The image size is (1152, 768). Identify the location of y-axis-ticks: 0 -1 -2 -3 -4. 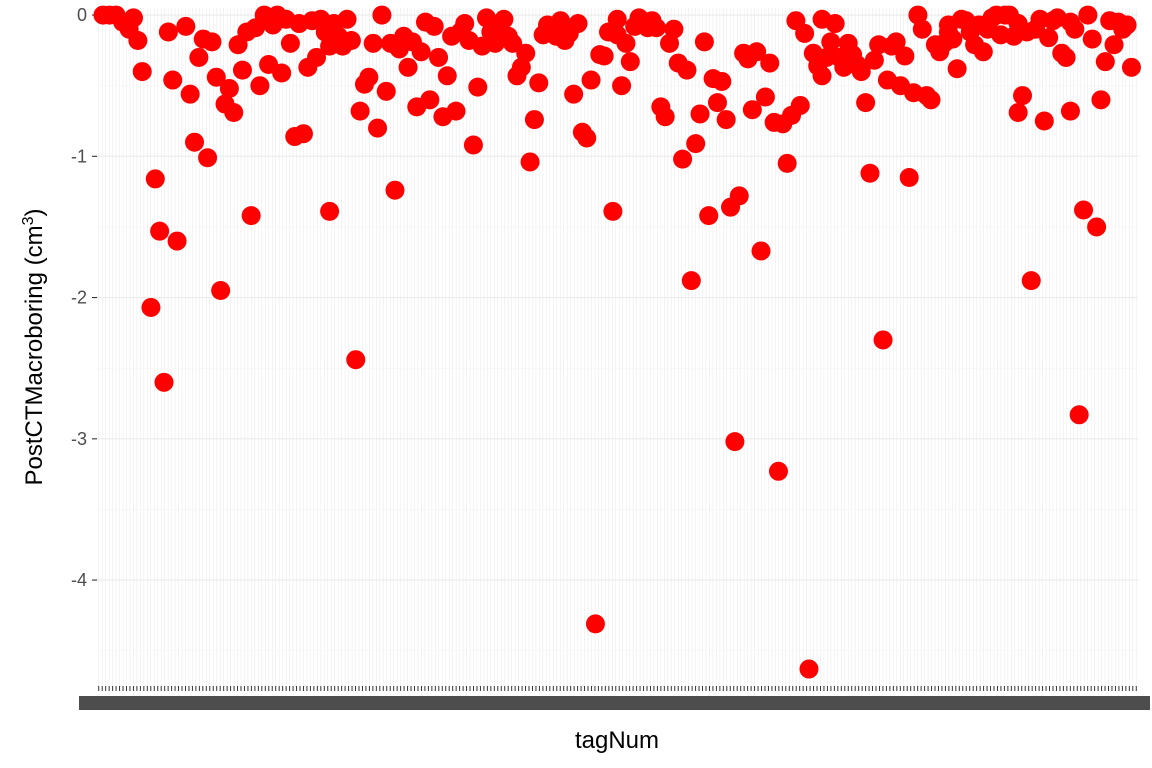
(84, 297).